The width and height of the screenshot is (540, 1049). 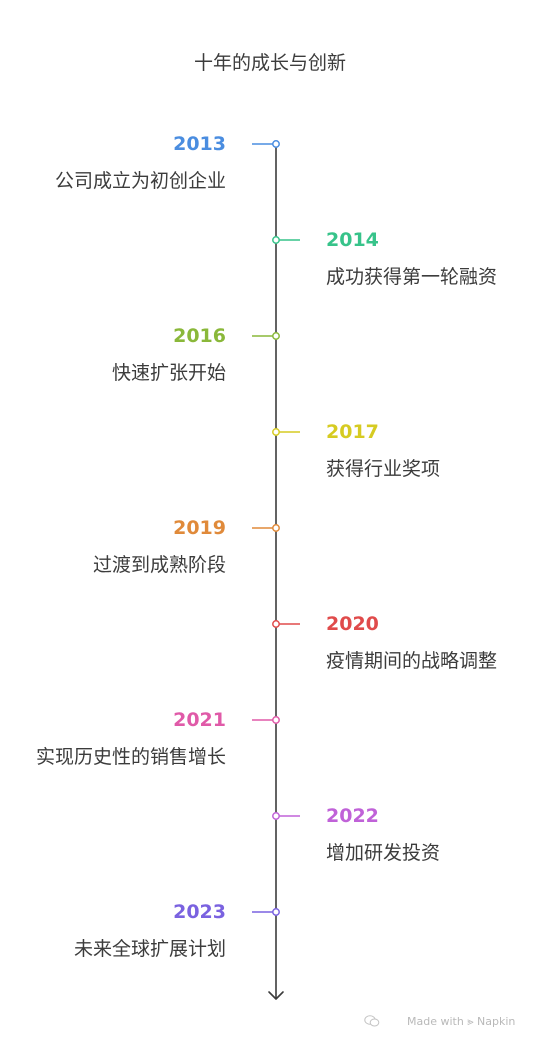 I want to click on event-description: 成功获得第一轮融资, so click(x=412, y=277).